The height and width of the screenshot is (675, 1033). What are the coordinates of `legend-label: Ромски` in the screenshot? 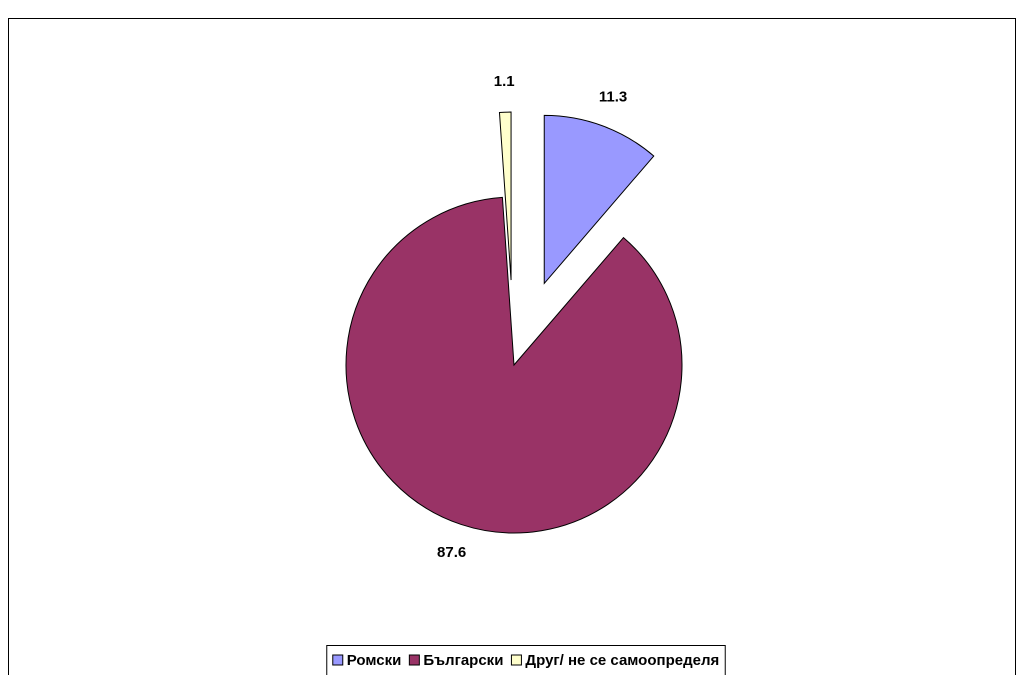 It's located at (374, 660).